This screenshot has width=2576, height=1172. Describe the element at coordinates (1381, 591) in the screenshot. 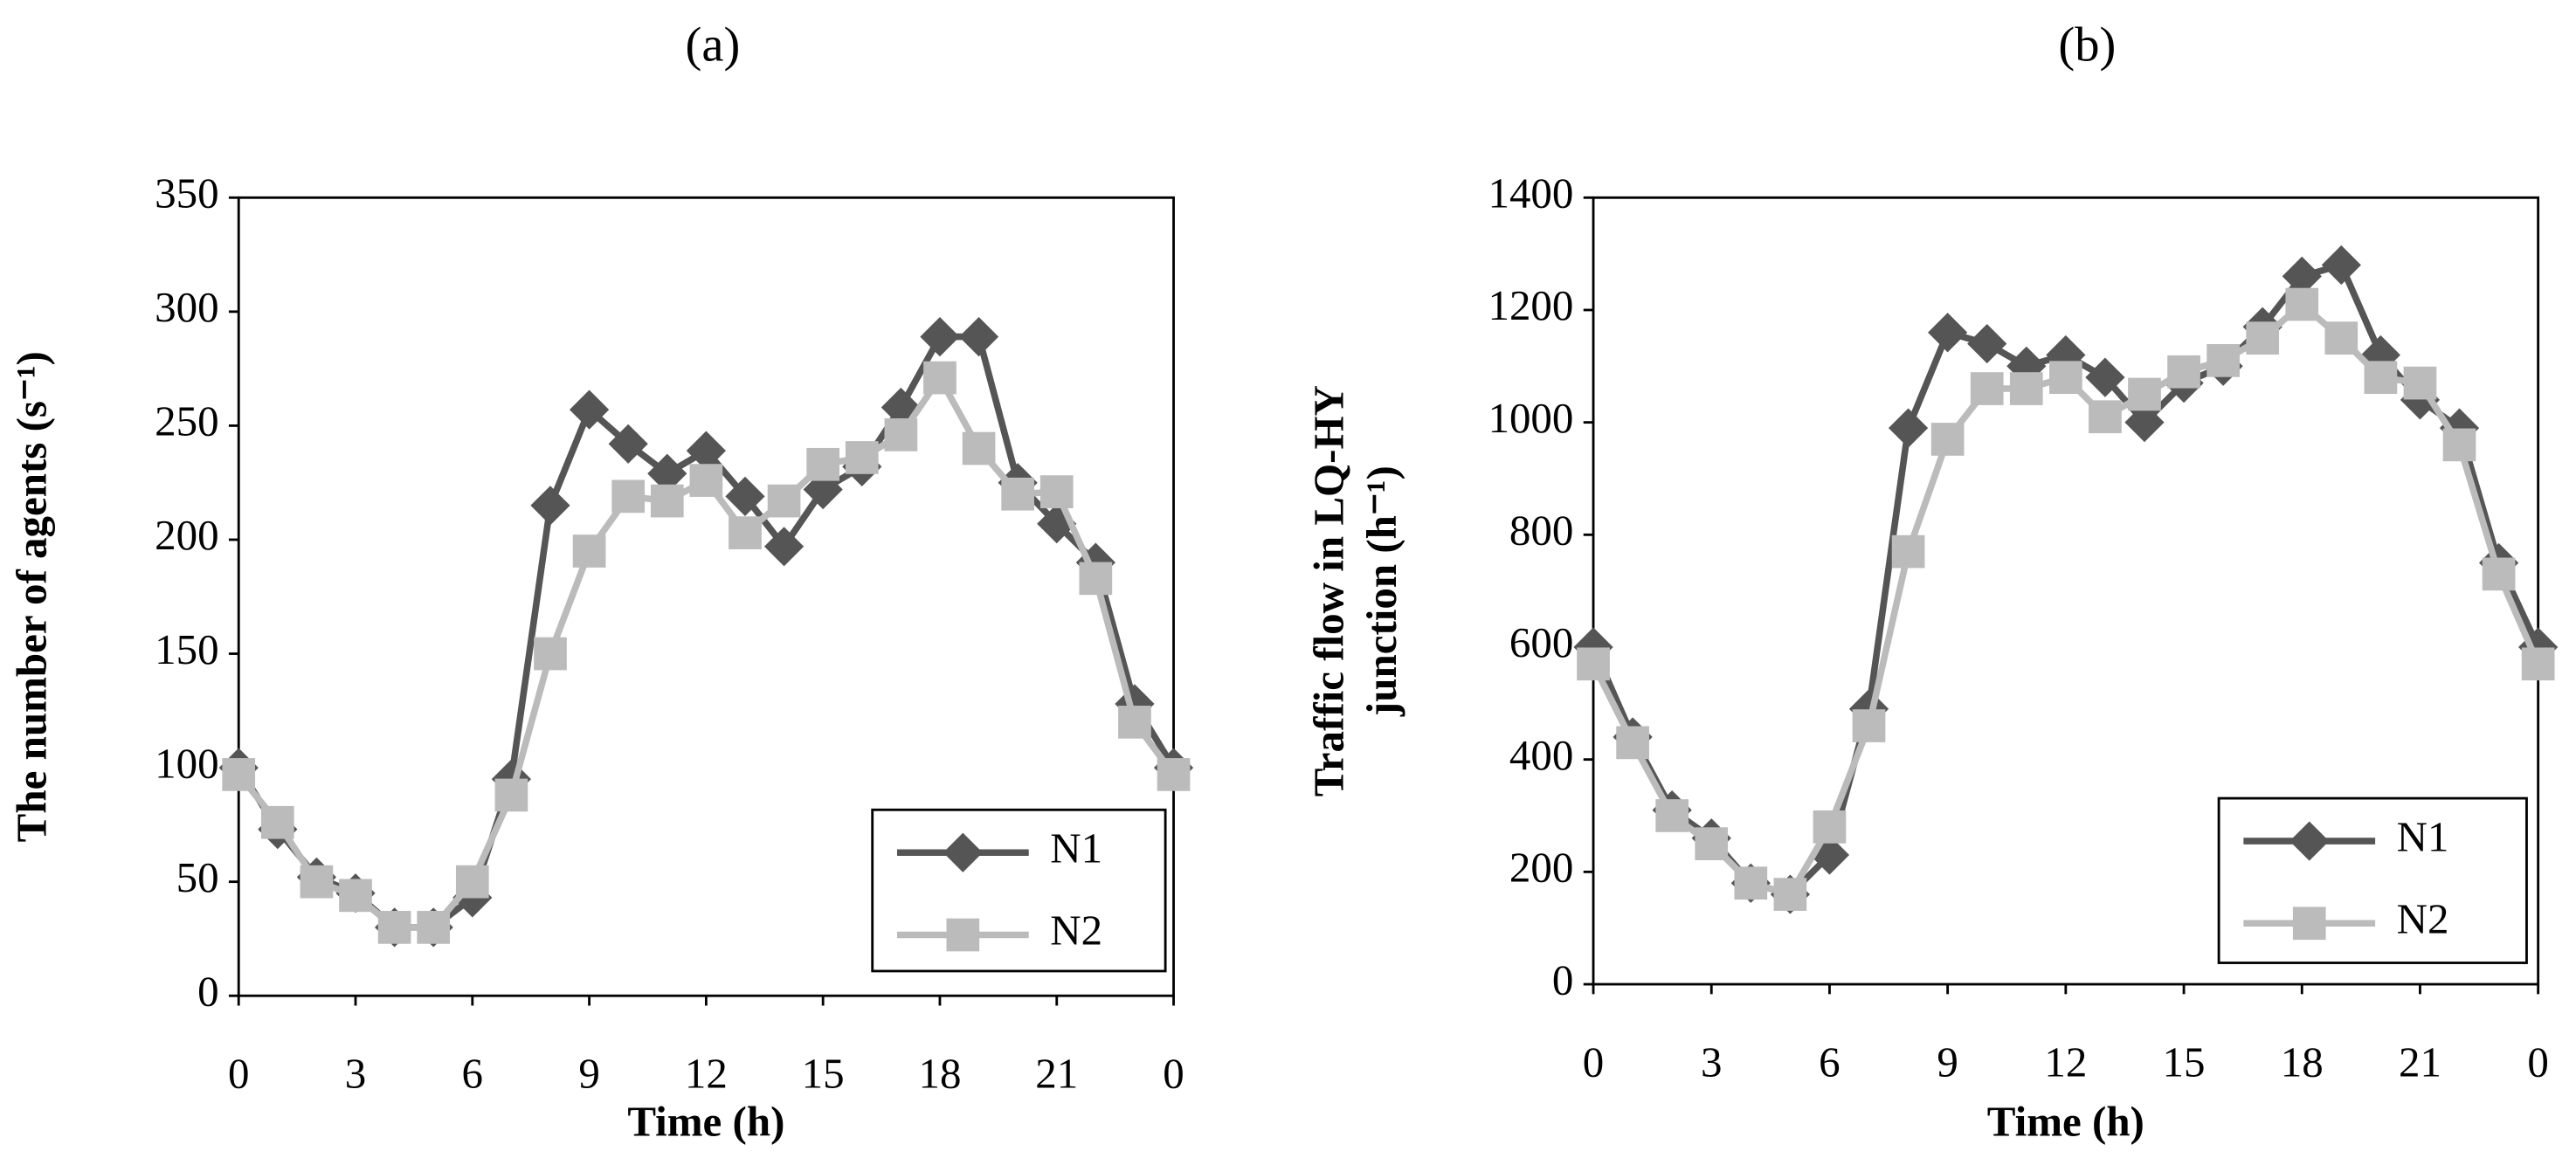

I see `y-axis-label: junction (h⁻¹)` at that location.